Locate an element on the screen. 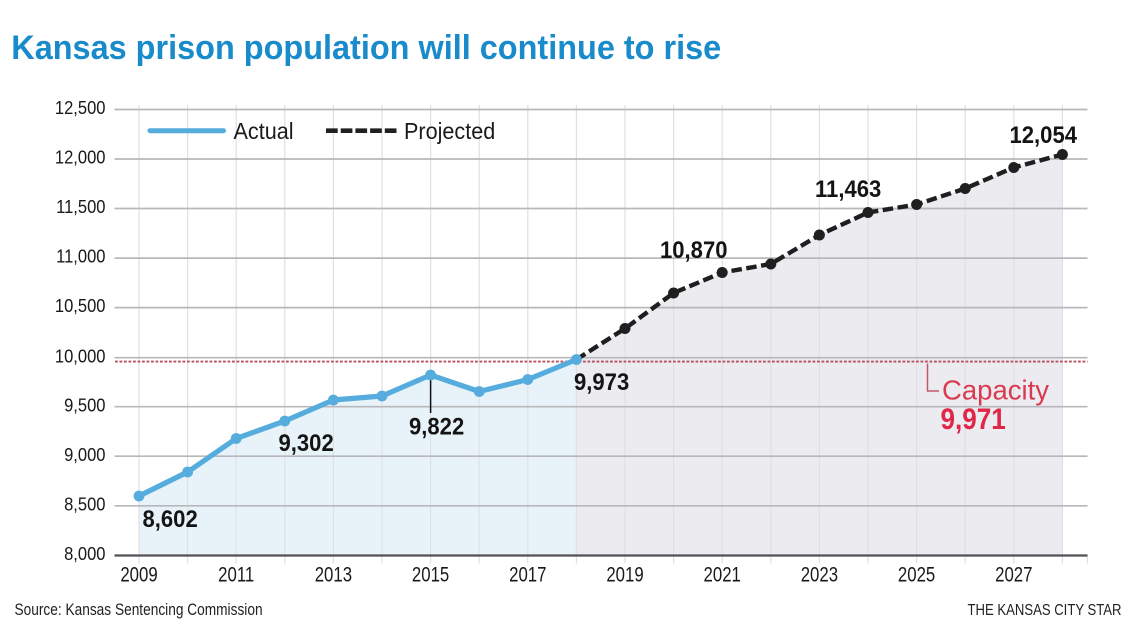  svg-text: 9,973 is located at coordinates (601, 381).